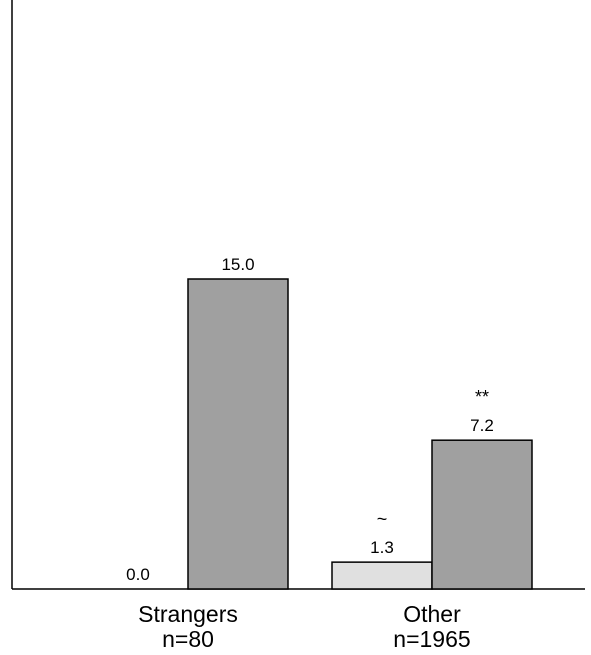 The image size is (591, 655). Describe the element at coordinates (188, 639) in the screenshot. I see `x-tick-sublabel-strangers: n=80` at that location.